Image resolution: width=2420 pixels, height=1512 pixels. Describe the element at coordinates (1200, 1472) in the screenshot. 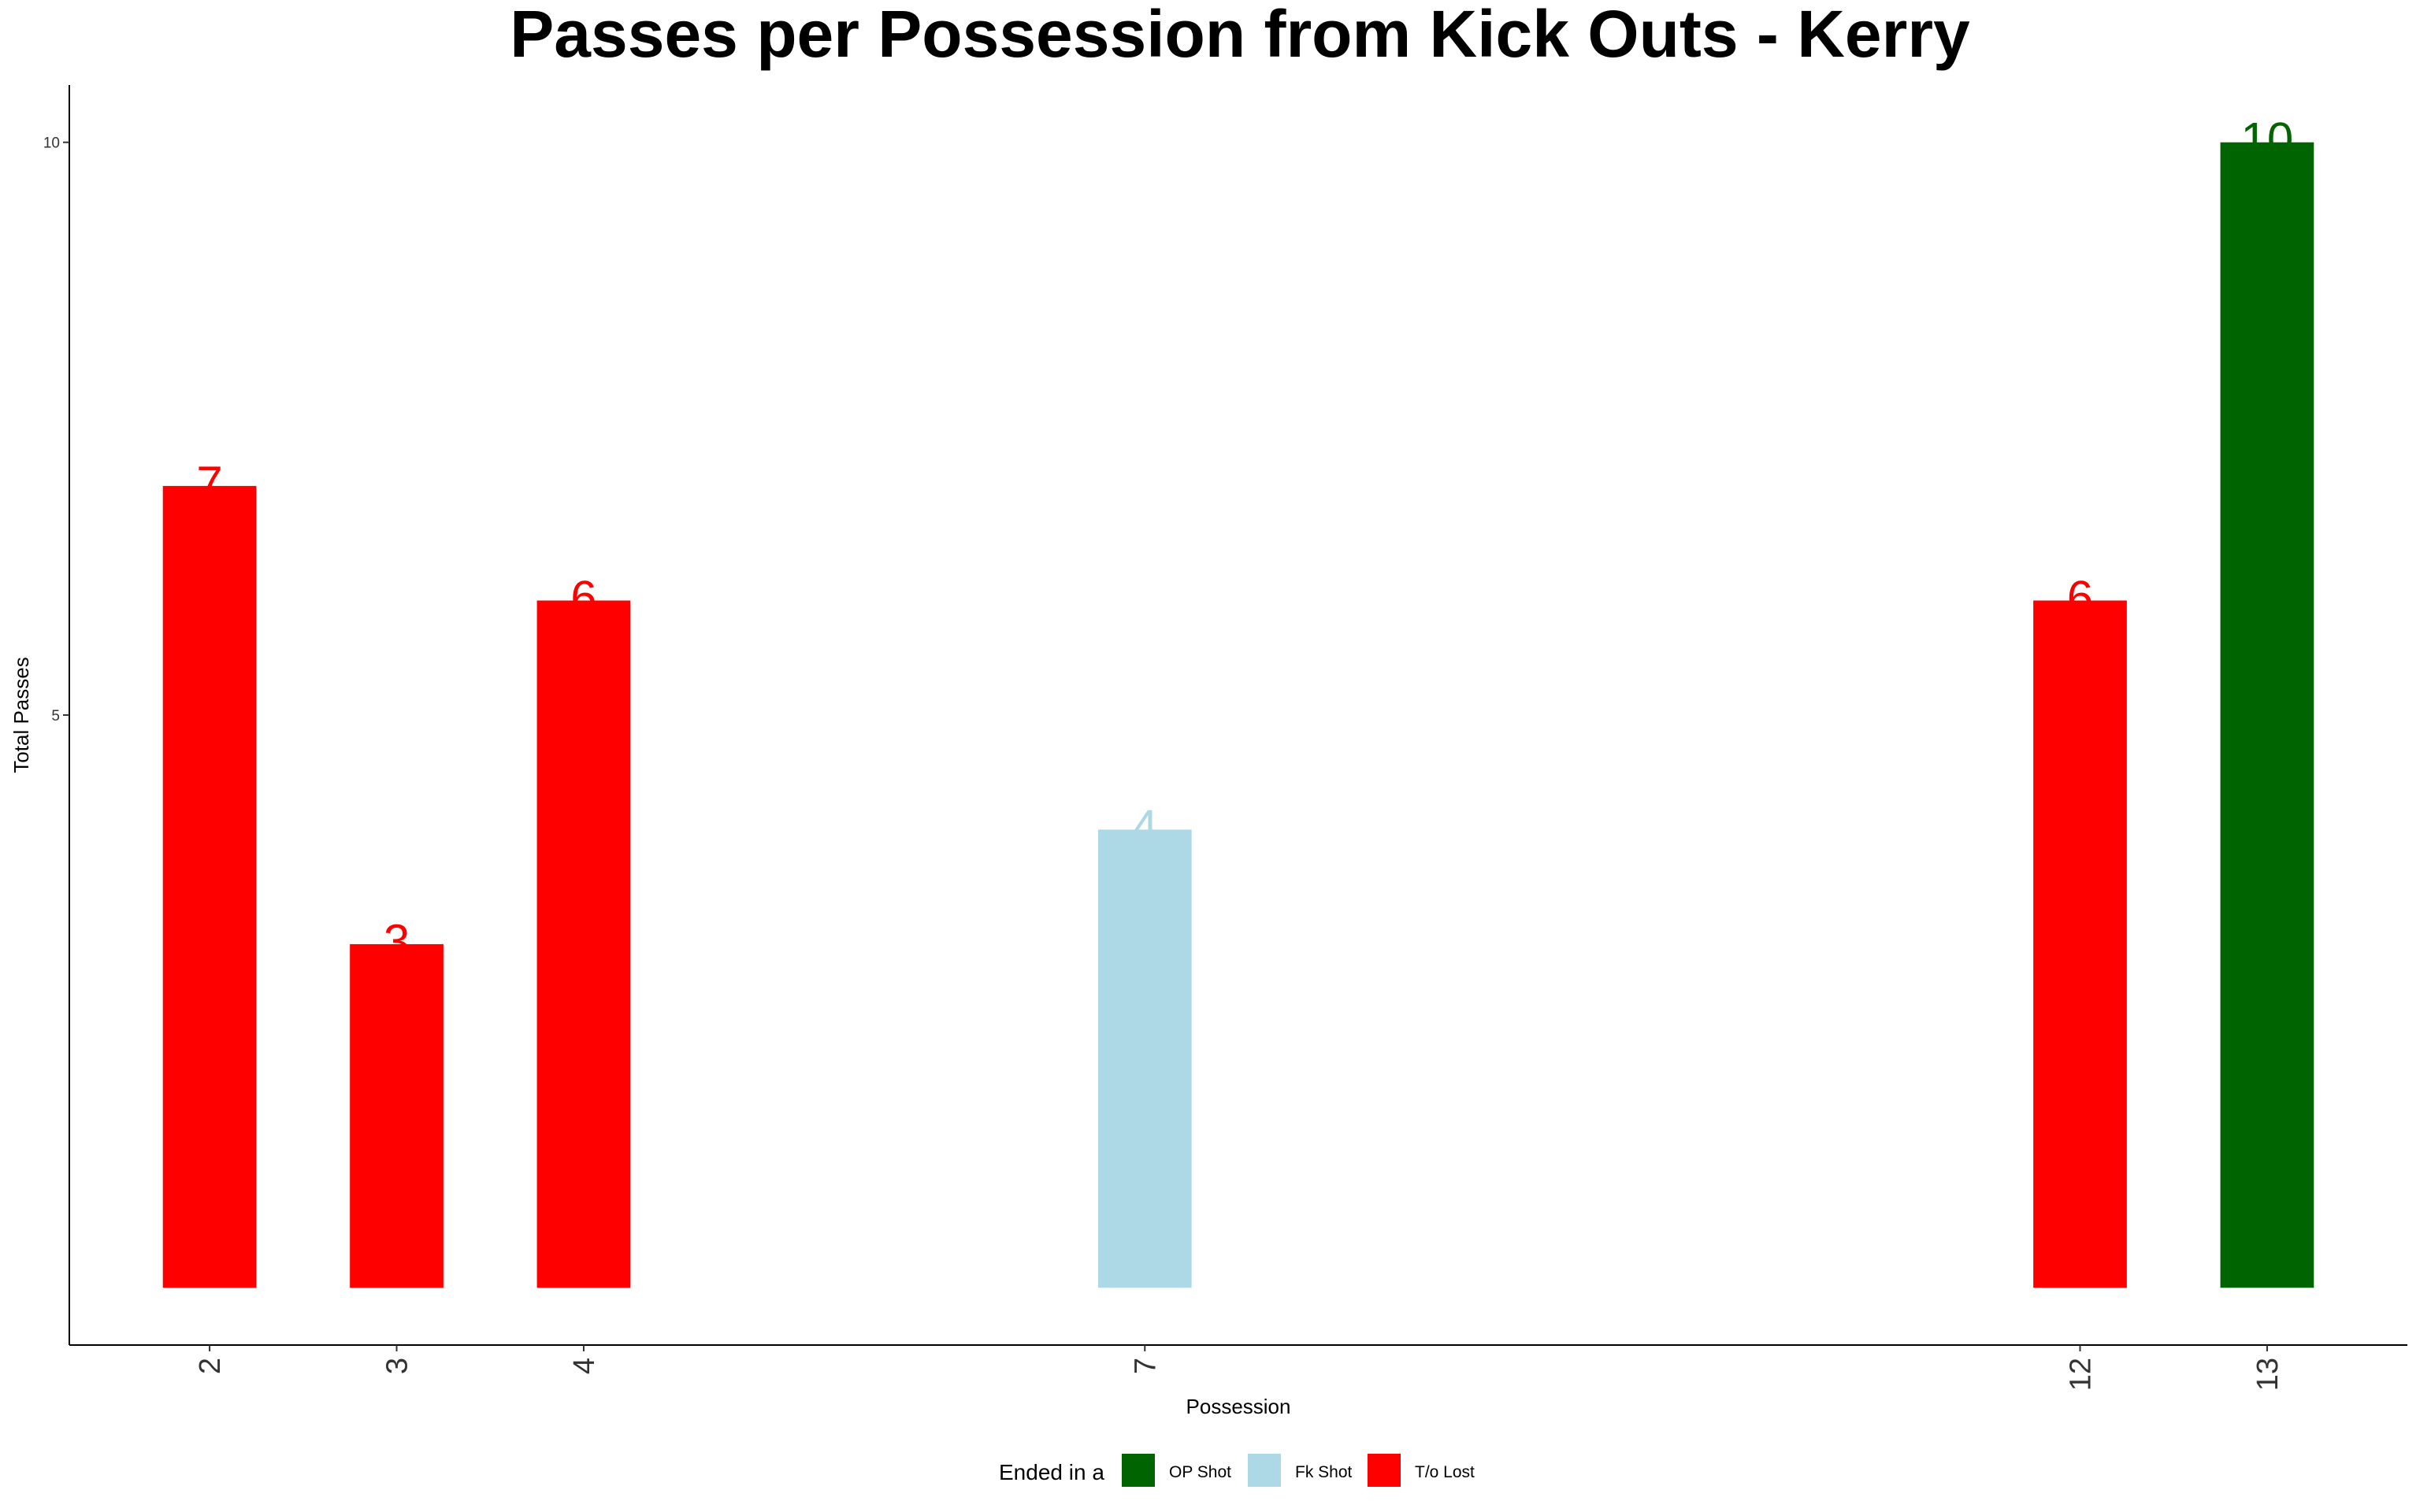

I see `legend-label: OP Shot` at that location.